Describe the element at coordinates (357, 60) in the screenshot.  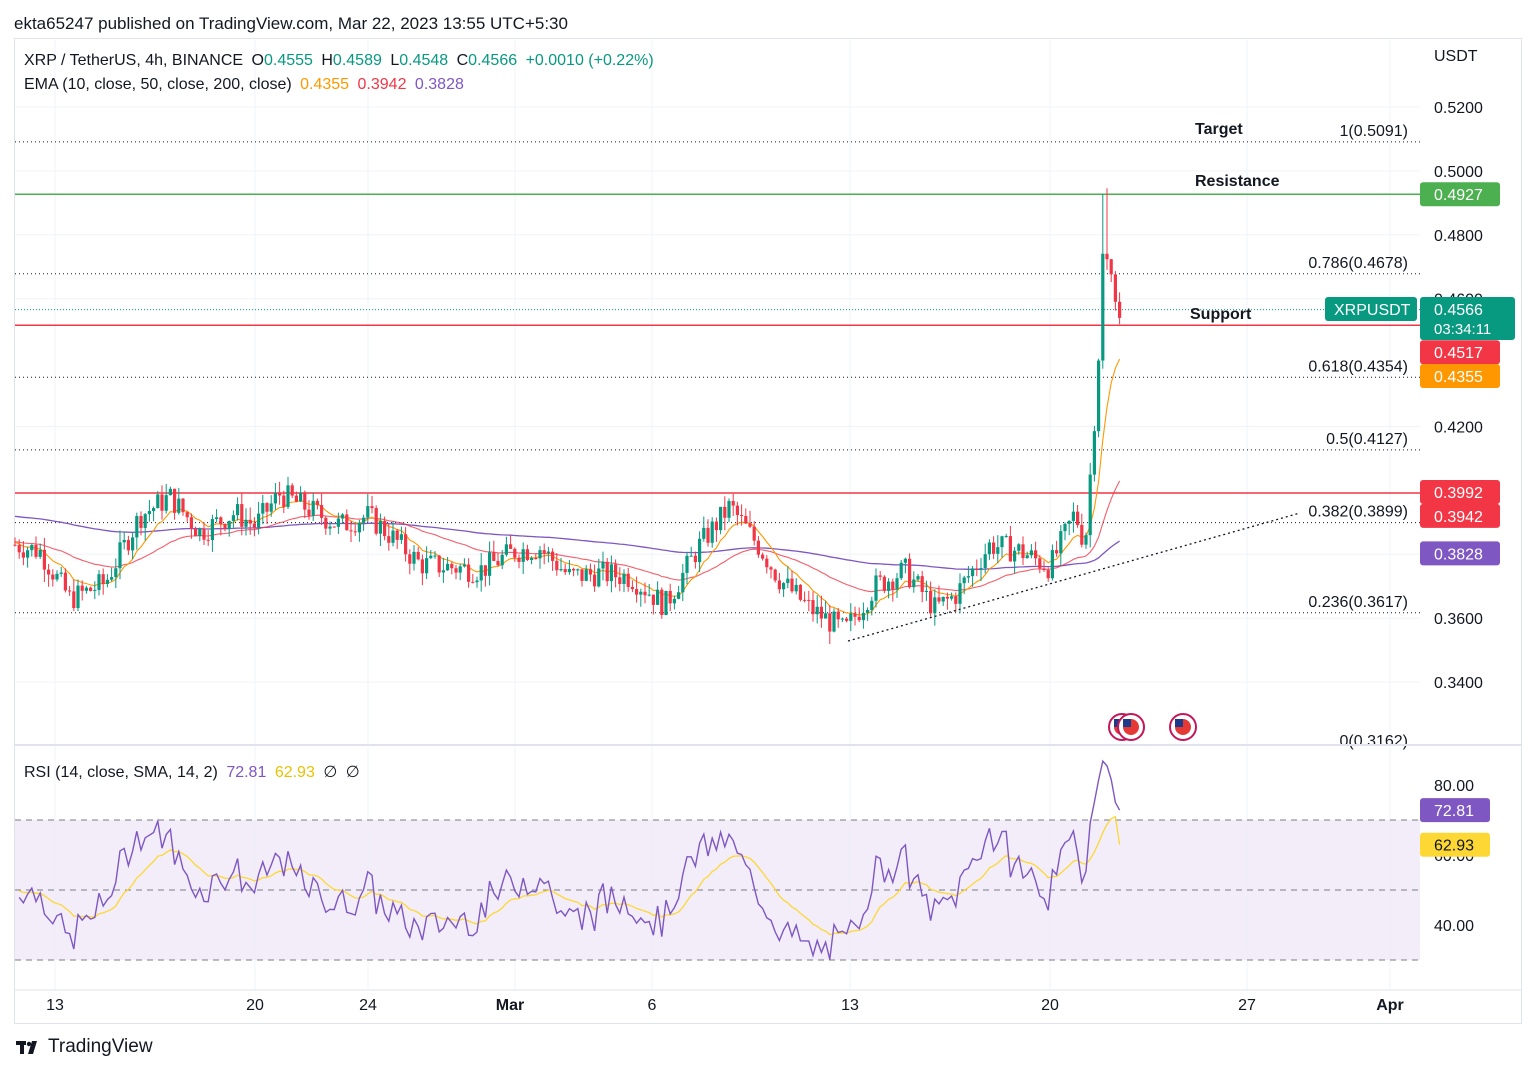
I see `high-value: 0.4589` at that location.